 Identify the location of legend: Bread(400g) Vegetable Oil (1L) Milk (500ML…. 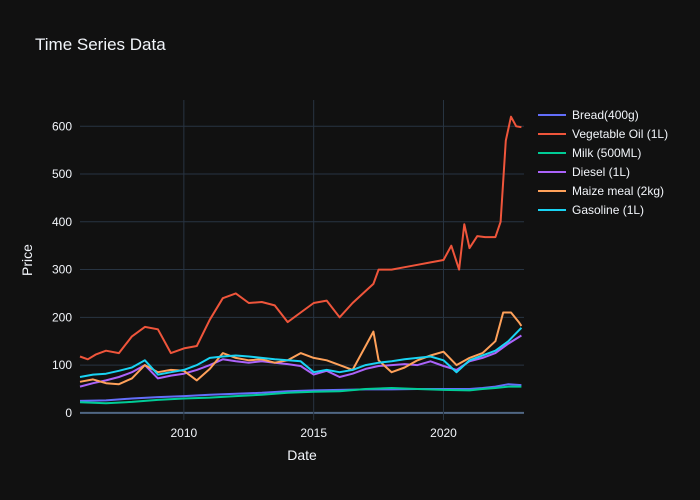
(603, 162).